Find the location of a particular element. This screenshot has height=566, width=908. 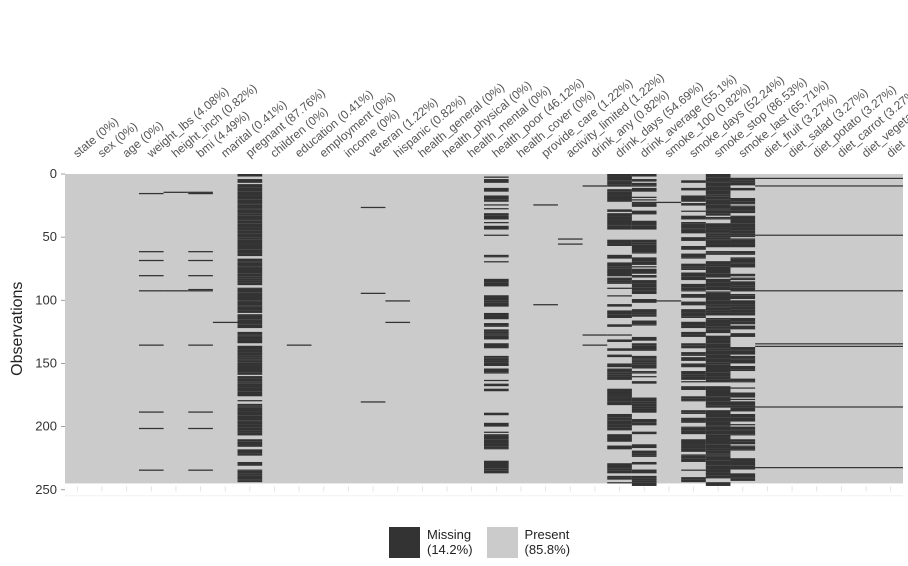

diet-missing-row is located at coordinates (829, 346).